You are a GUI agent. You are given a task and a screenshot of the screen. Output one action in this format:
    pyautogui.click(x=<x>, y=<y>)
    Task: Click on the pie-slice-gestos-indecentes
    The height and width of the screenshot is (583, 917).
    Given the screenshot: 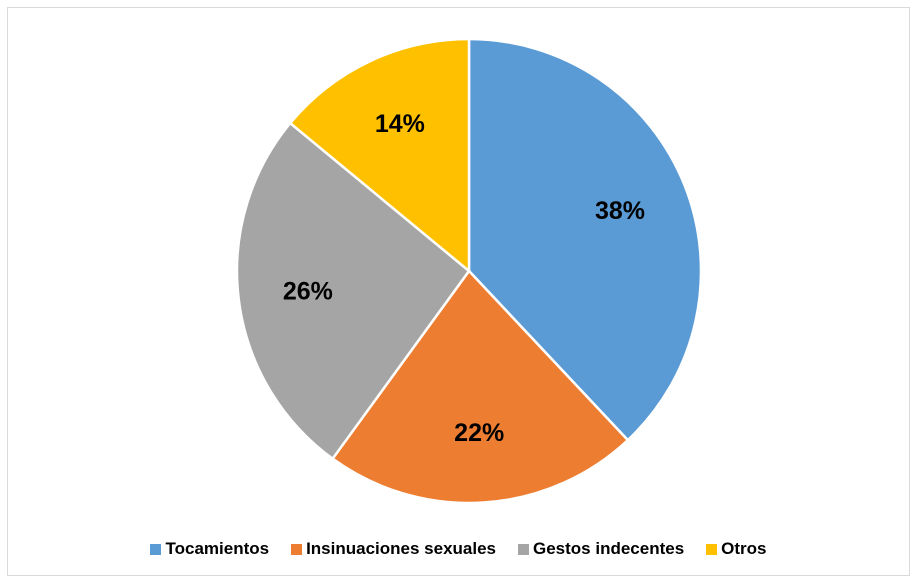 What is the action you would take?
    pyautogui.click(x=353, y=290)
    